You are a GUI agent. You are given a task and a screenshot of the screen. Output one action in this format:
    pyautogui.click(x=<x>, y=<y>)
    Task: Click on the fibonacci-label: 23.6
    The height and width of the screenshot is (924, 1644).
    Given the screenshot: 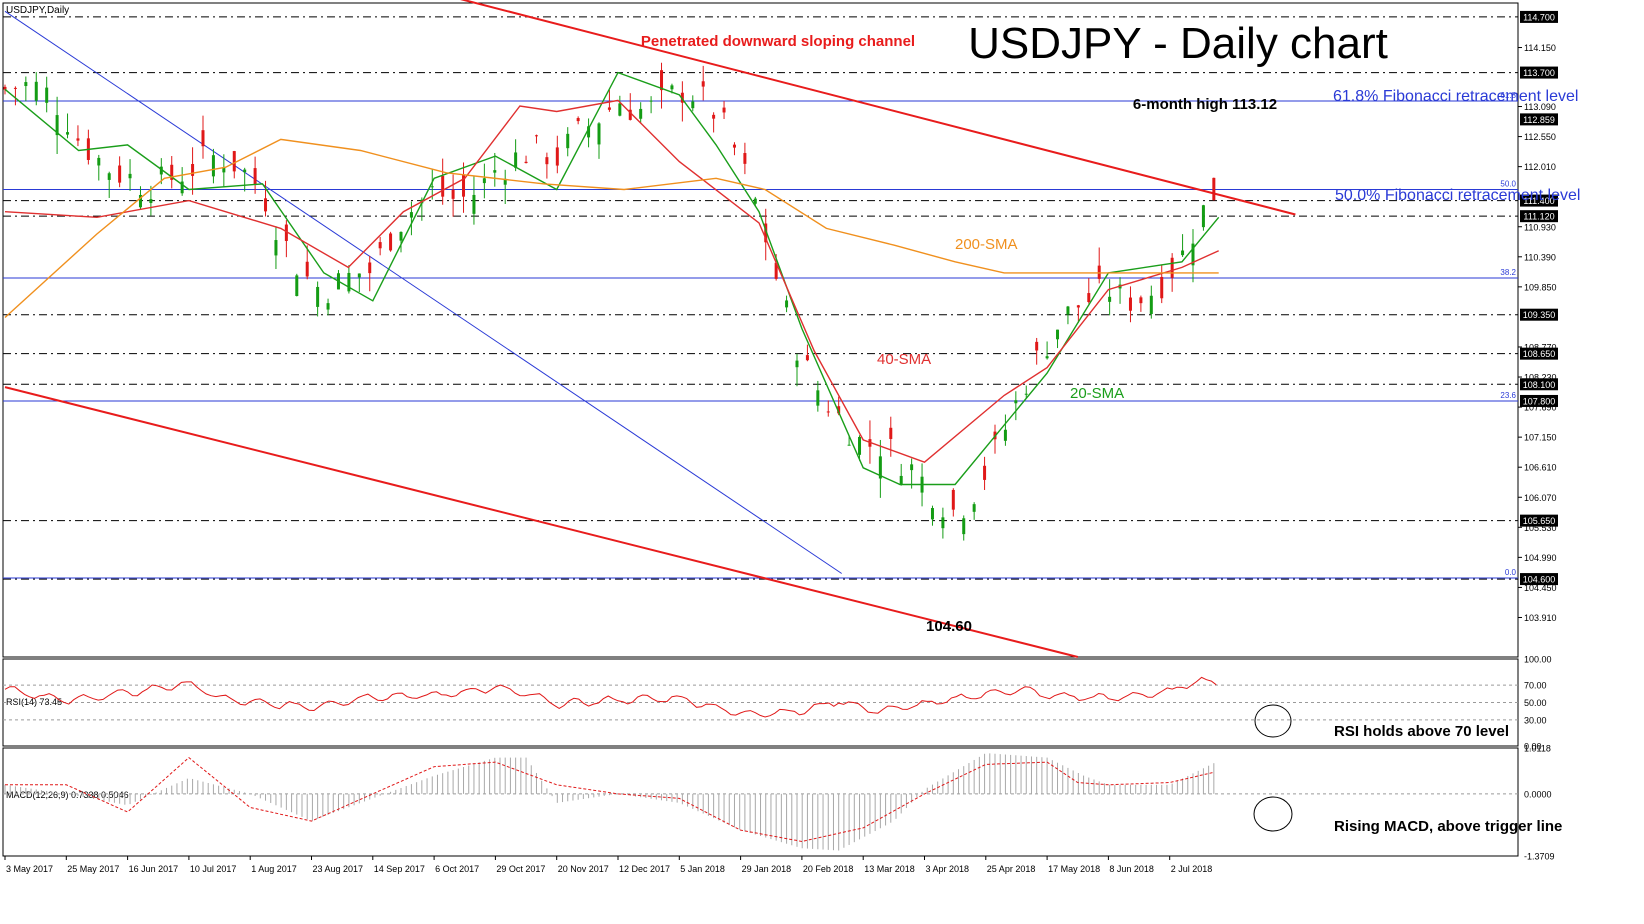 What is the action you would take?
    pyautogui.click(x=1508, y=395)
    